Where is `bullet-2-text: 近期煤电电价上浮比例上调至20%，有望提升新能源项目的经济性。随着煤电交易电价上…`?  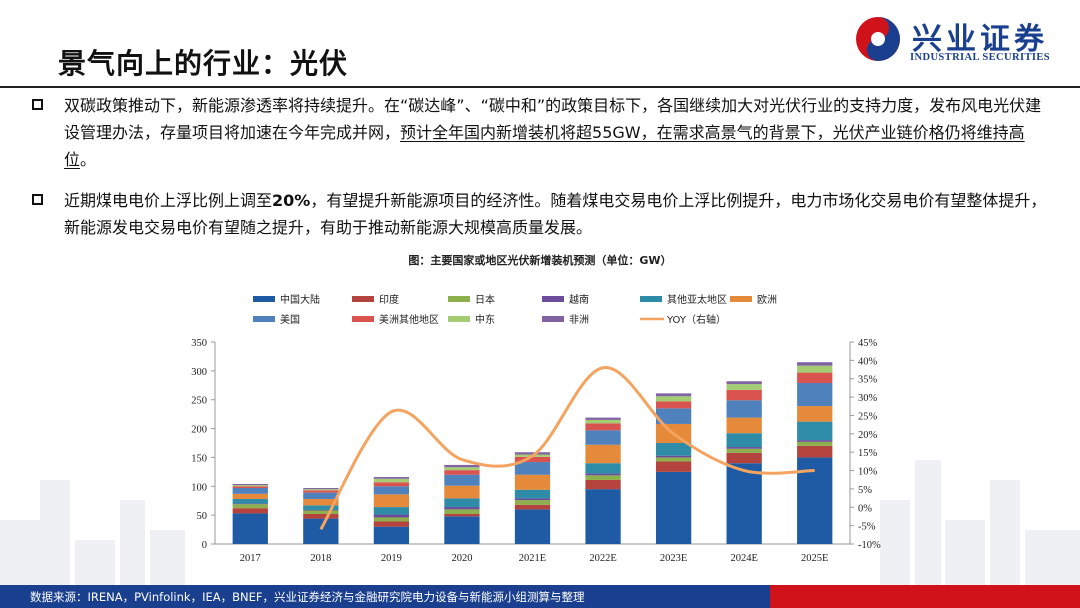
bullet-2-text: 近期煤电电价上浮比例上调至20%，有望提升新能源项目的经济性。随着煤电交易电价上… is located at coordinates (558, 214).